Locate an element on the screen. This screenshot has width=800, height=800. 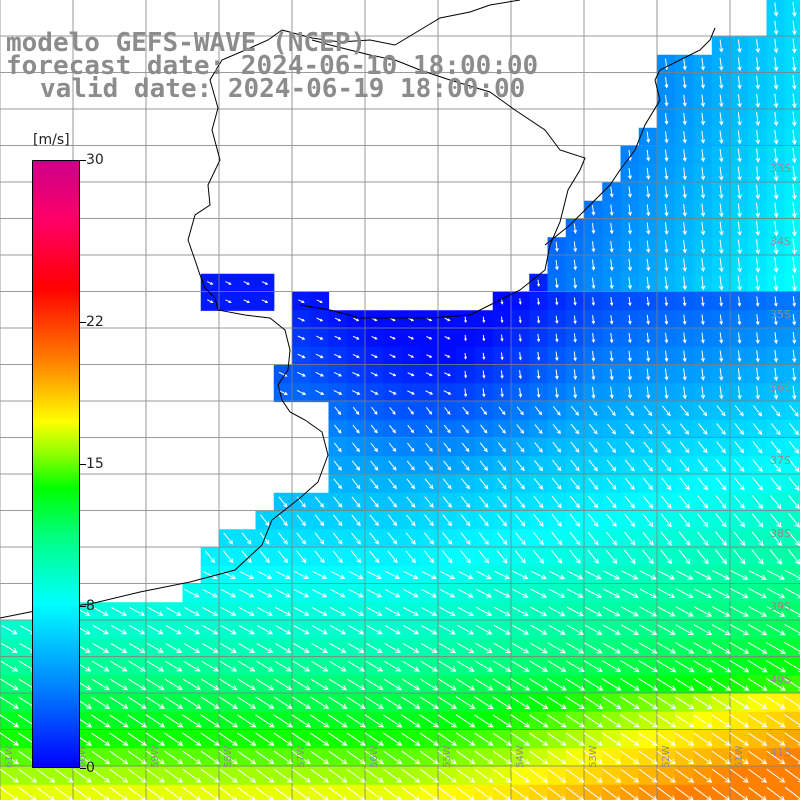
longitude-label: 53W is located at coordinates (593, 756).